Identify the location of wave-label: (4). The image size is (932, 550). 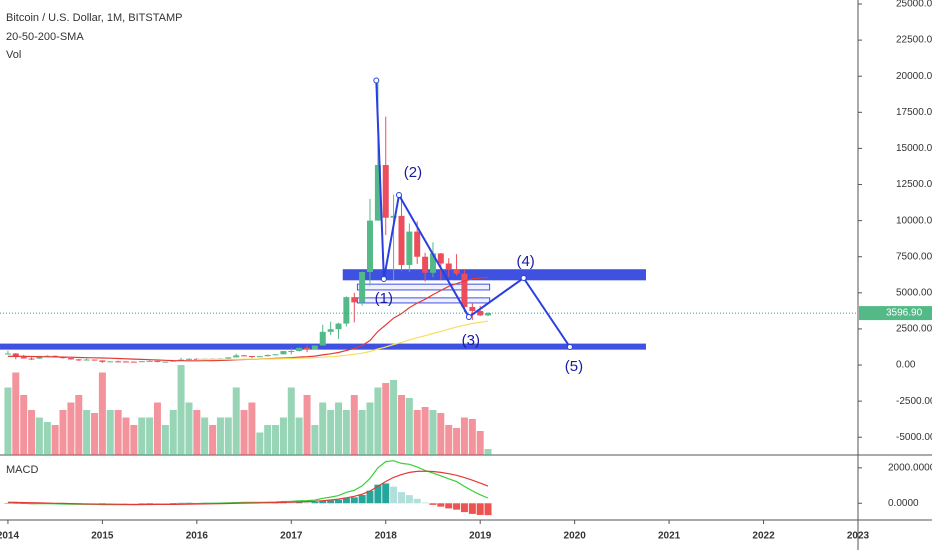
(525, 261).